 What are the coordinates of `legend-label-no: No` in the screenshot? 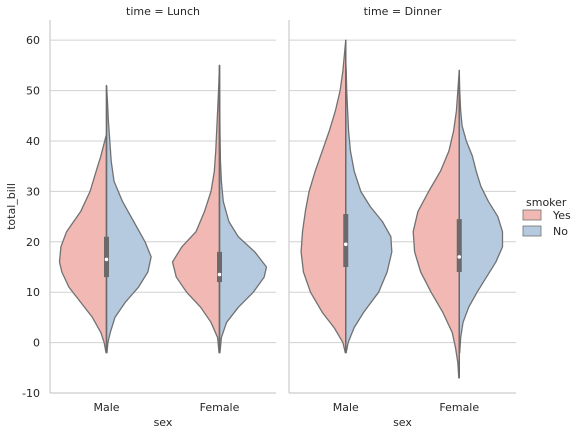 It's located at (560, 231).